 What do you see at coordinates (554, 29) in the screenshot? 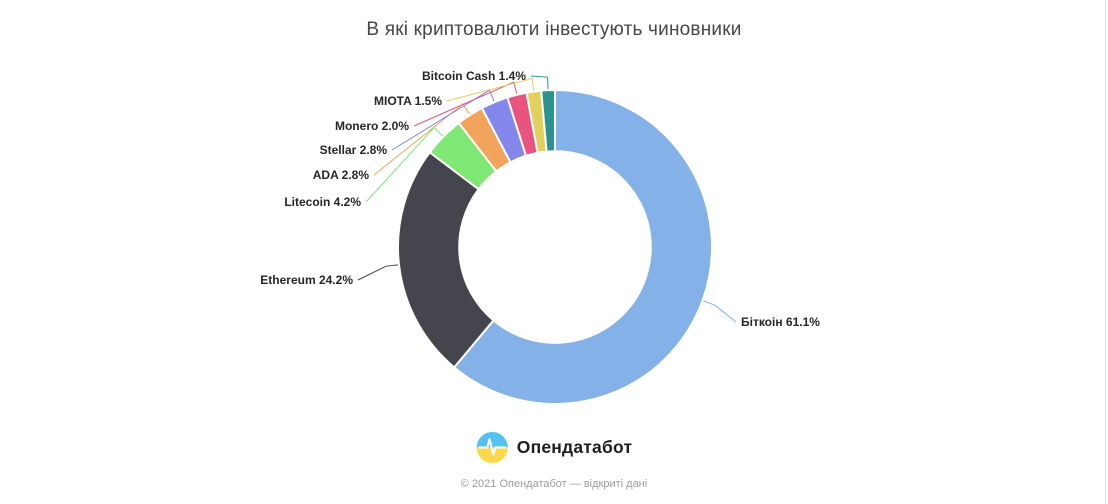
I see `chart-title: В які криптовалюти інвестують чиновники` at bounding box center [554, 29].